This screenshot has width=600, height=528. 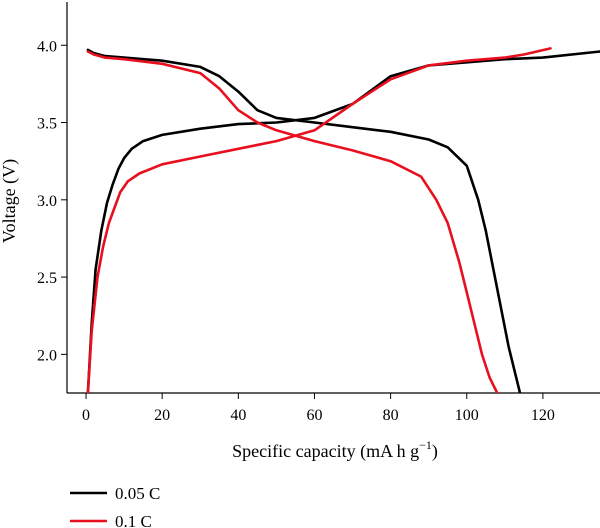 What do you see at coordinates (115, 506) in the screenshot?
I see `legend: 0.05 C 0.1 C` at bounding box center [115, 506].